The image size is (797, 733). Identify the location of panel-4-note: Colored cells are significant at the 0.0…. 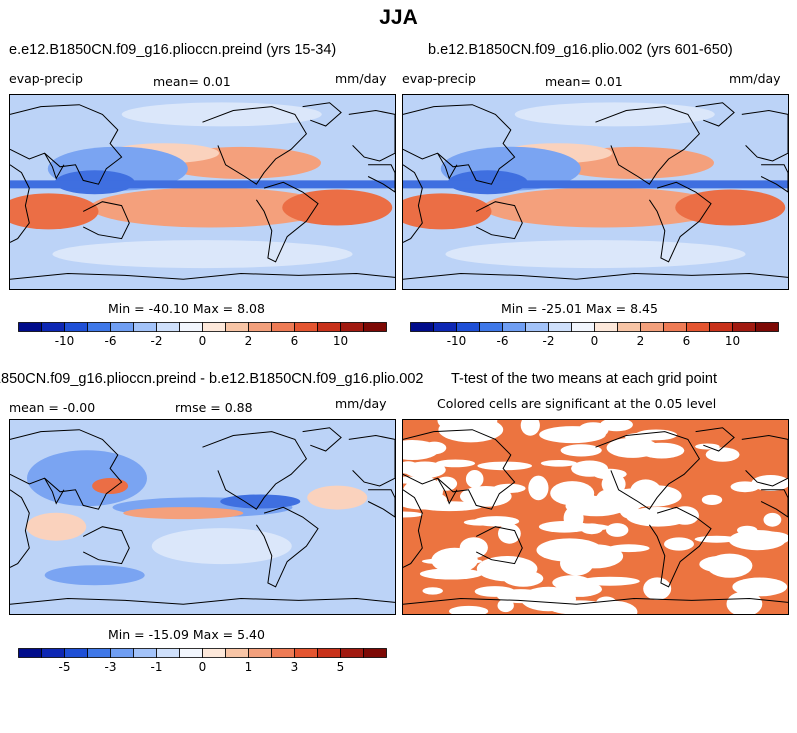
(577, 403).